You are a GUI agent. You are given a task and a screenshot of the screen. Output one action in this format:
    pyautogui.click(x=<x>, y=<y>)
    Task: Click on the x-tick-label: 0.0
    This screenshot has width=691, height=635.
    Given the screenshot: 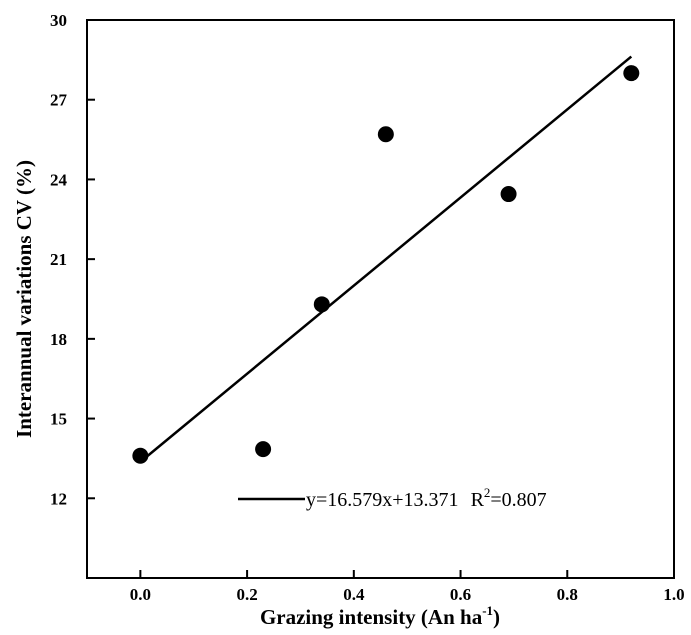 What is the action you would take?
    pyautogui.click(x=140, y=594)
    